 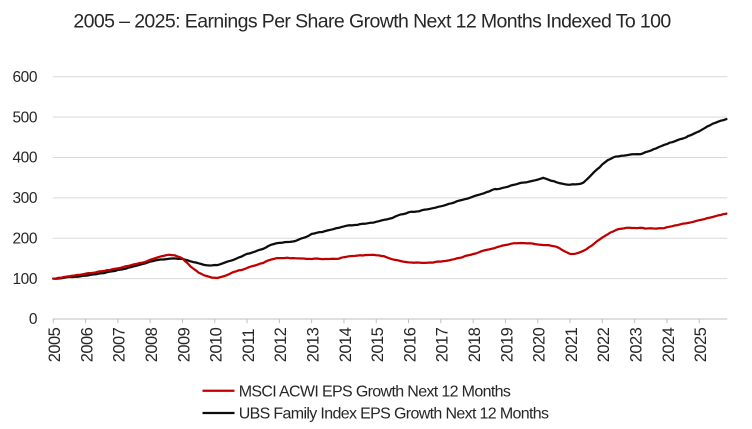 I want to click on svg-text: 2015, so click(x=378, y=344).